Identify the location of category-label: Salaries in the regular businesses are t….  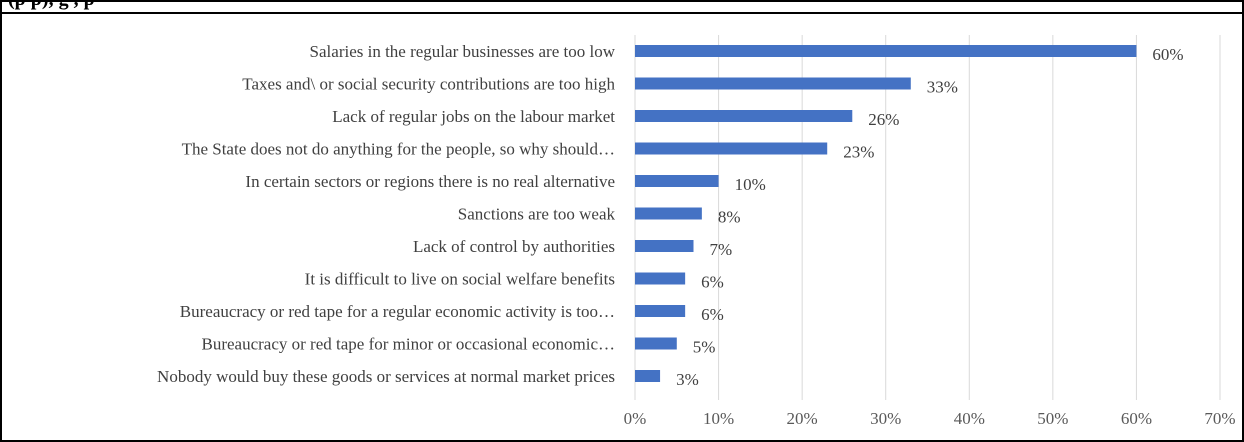
(463, 51).